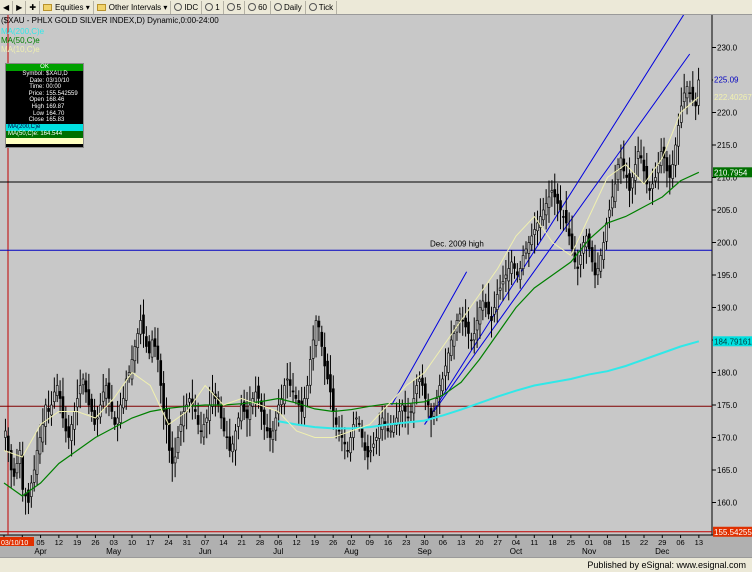 The image size is (752, 572). I want to click on databox-row: Symbol: $XAU,D, so click(45, 74).